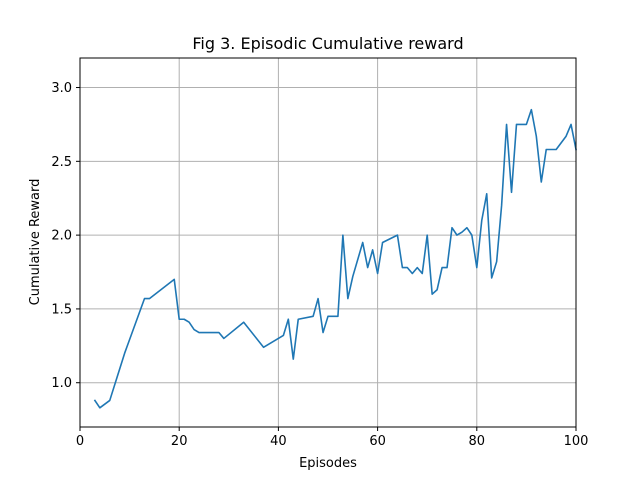 The height and width of the screenshot is (480, 640). What do you see at coordinates (328, 463) in the screenshot?
I see `x-axis-label: Episodes` at bounding box center [328, 463].